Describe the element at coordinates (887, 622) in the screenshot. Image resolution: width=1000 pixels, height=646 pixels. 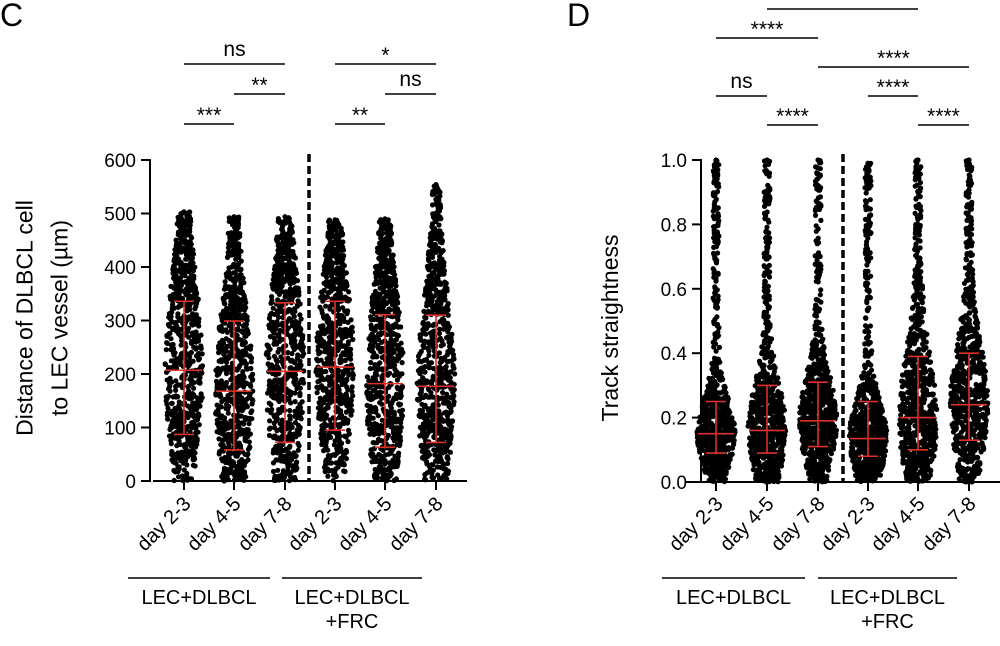
I see `group-label: +FRC` at that location.